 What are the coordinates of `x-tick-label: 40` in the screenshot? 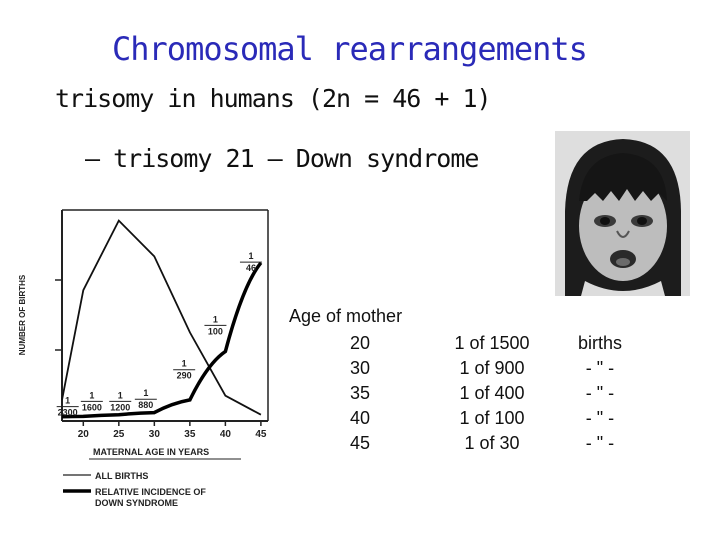 It's located at (226, 434).